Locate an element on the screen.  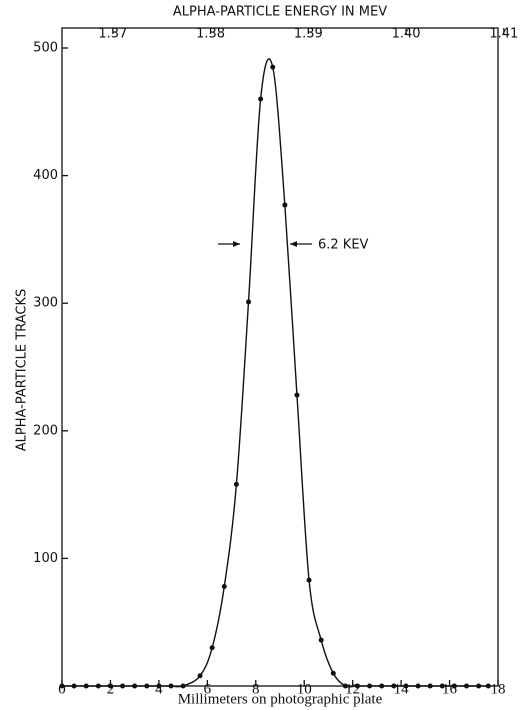
chart-title: ALPHA-PARTICLE ENERGY IN MEV is located at coordinates (280, 12).